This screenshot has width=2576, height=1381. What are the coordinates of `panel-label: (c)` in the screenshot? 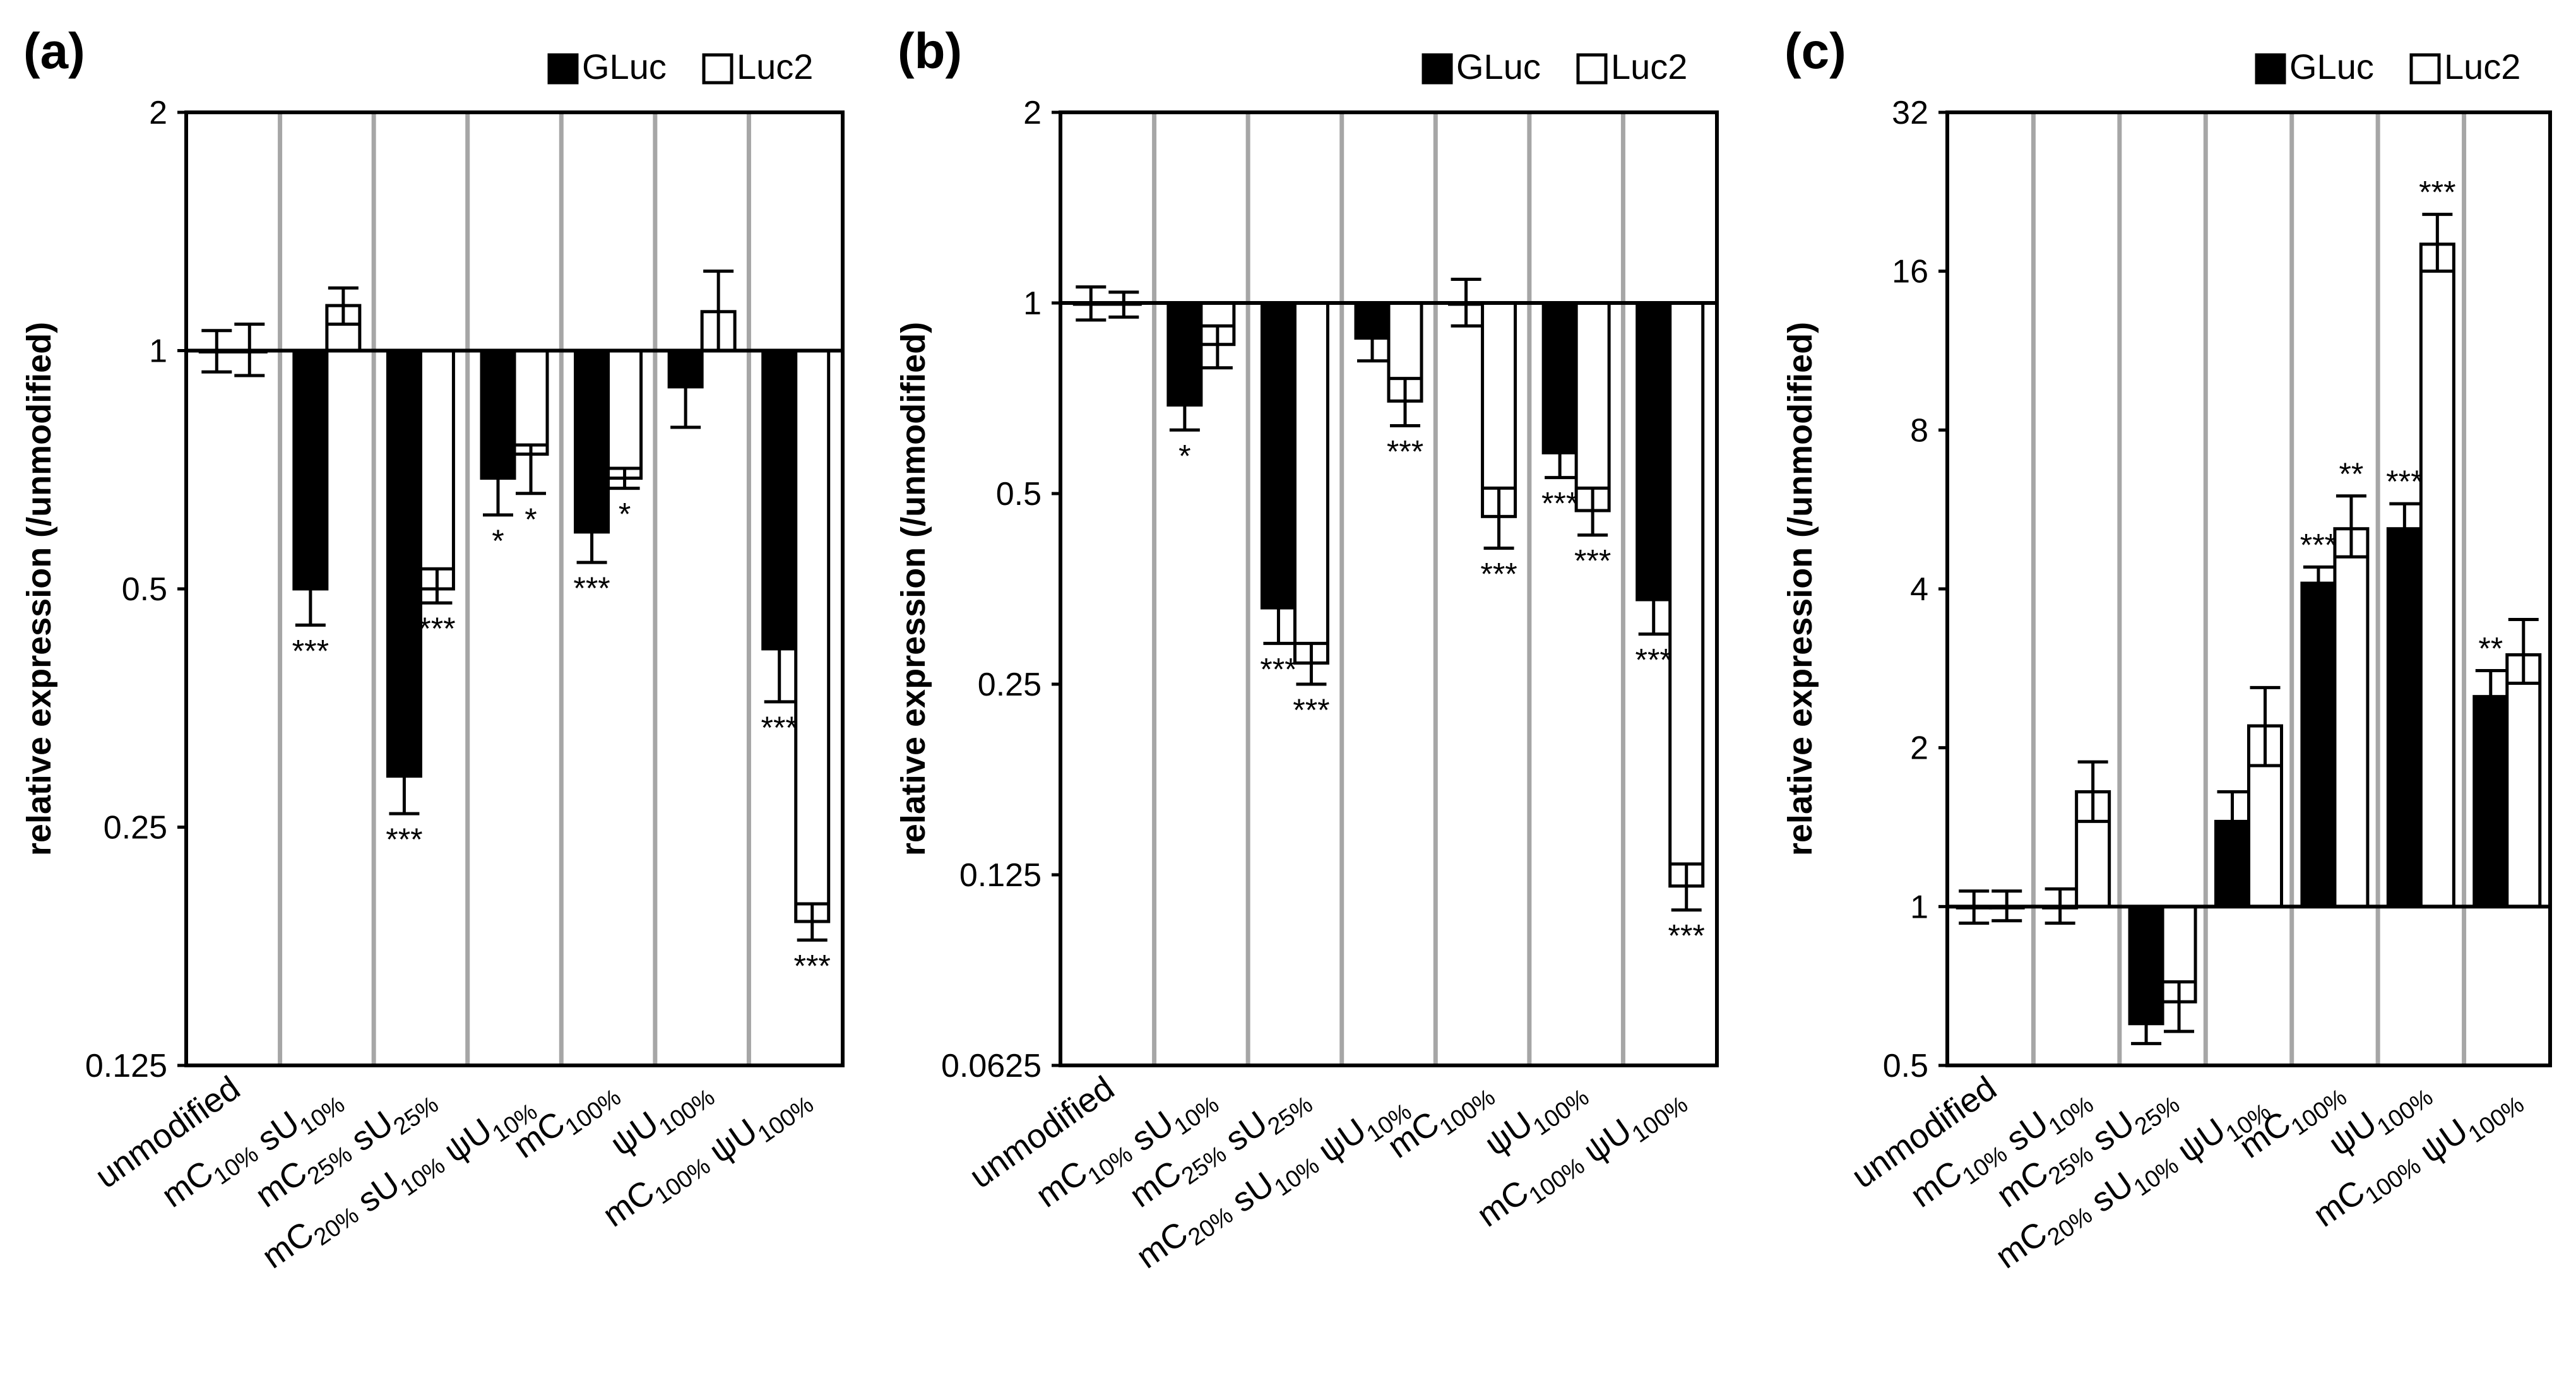 It's located at (1815, 51).